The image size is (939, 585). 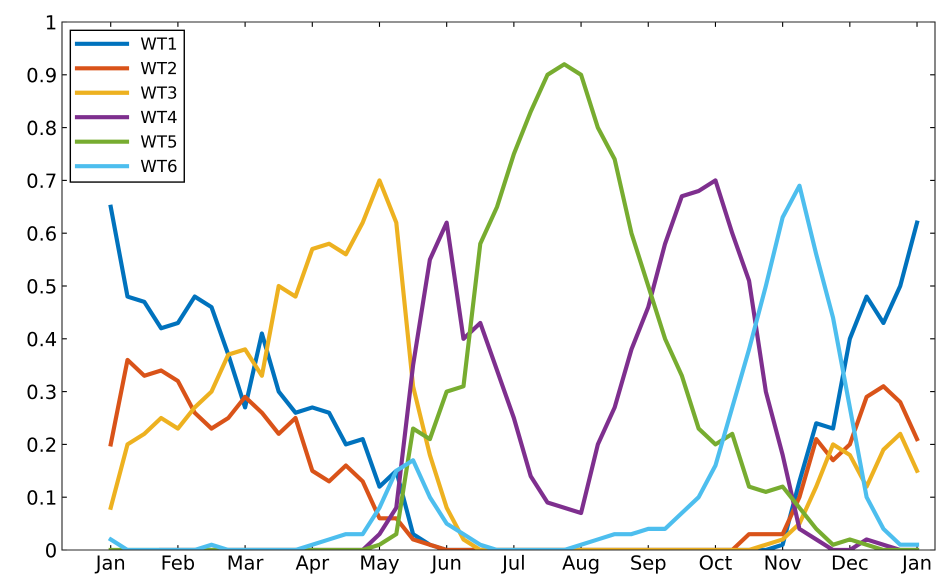 I want to click on x-tick-label: Dec, so click(x=850, y=562).